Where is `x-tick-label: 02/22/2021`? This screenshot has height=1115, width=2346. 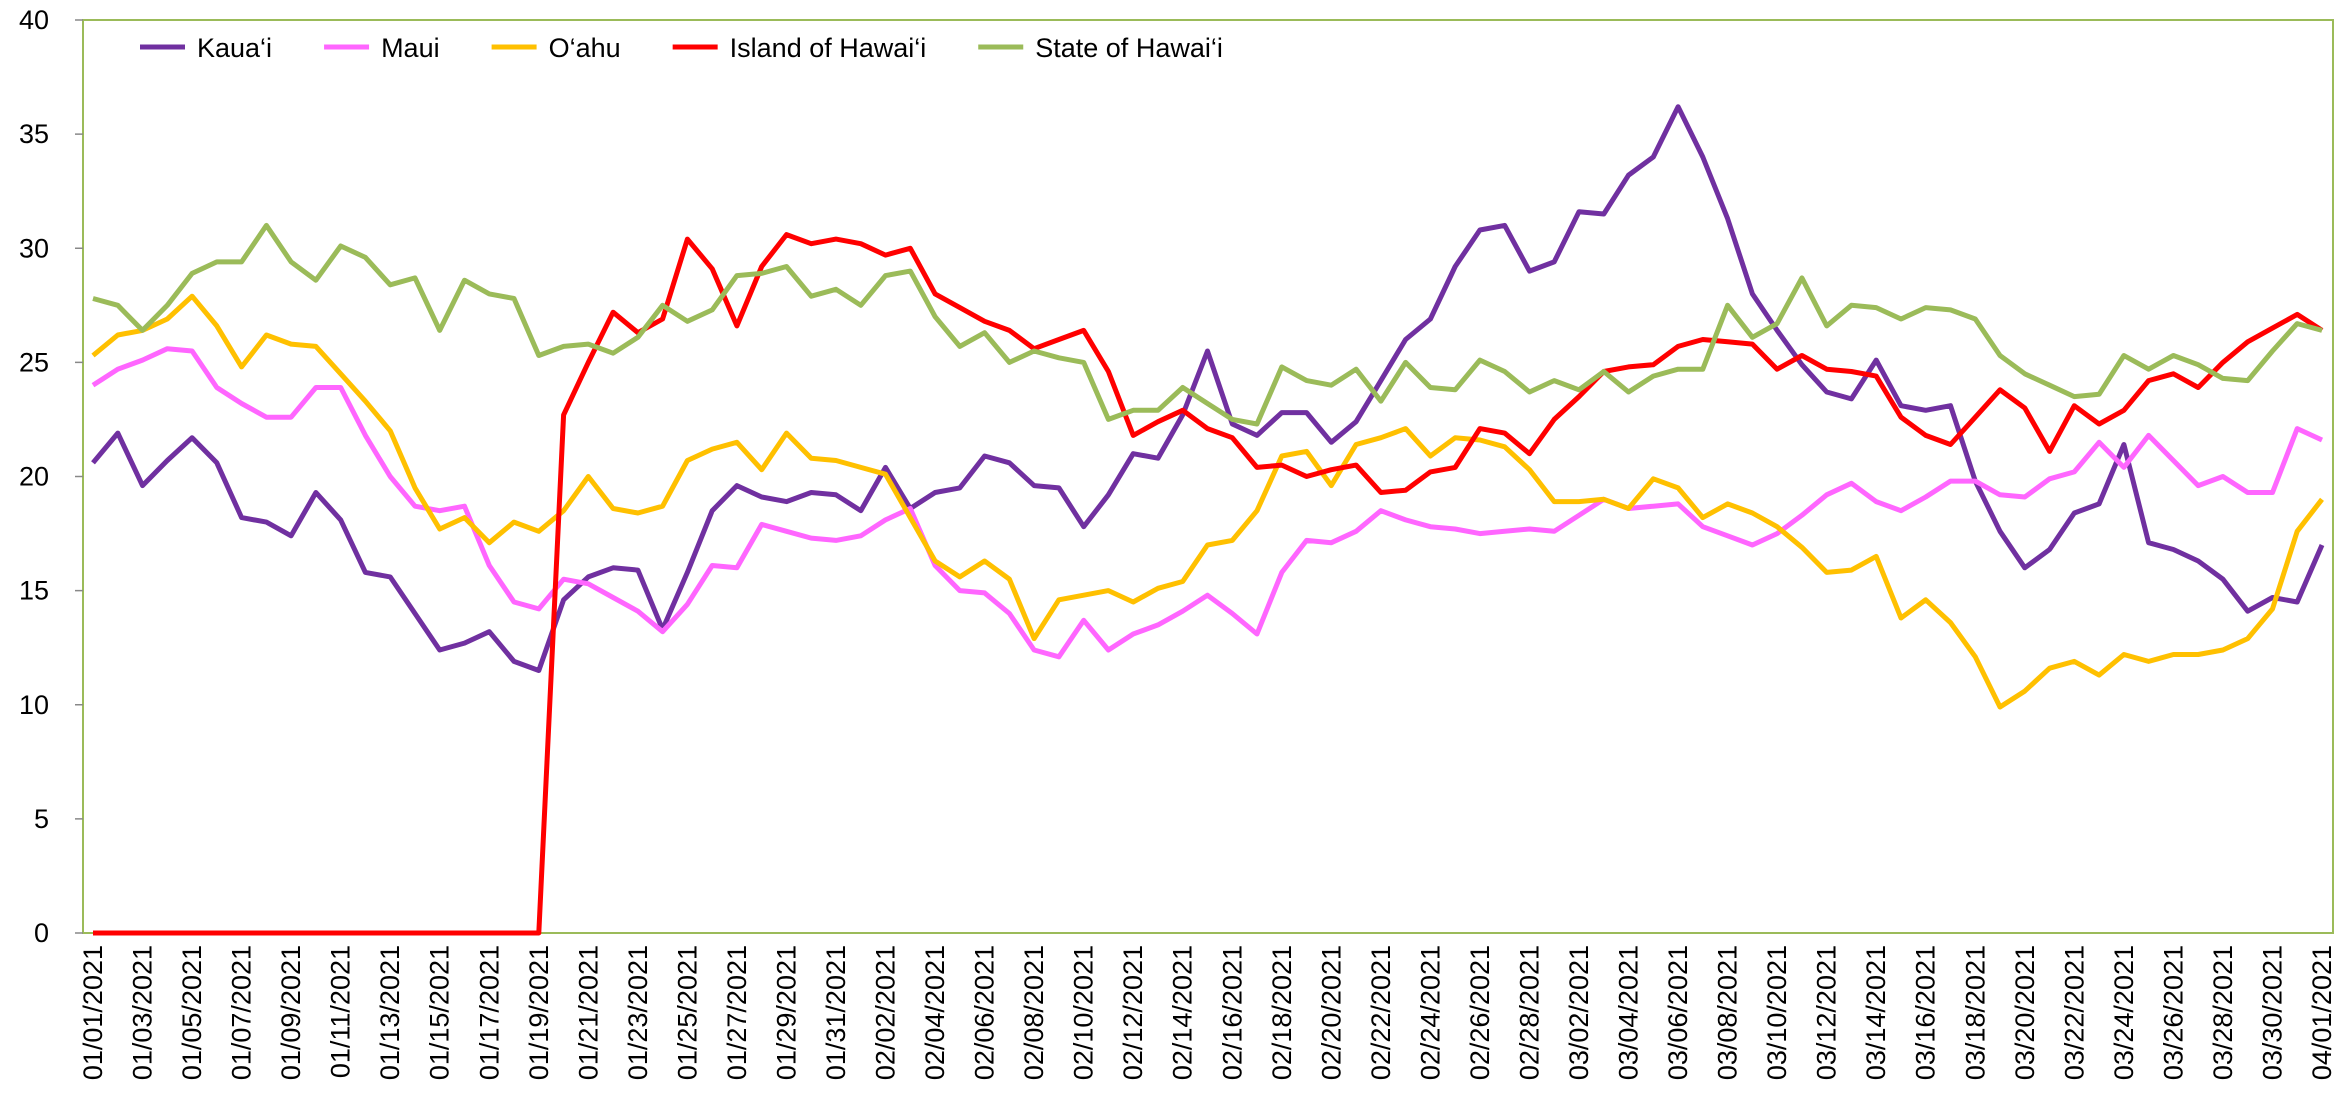 x-tick-label: 02/22/2021 is located at coordinates (1381, 1012).